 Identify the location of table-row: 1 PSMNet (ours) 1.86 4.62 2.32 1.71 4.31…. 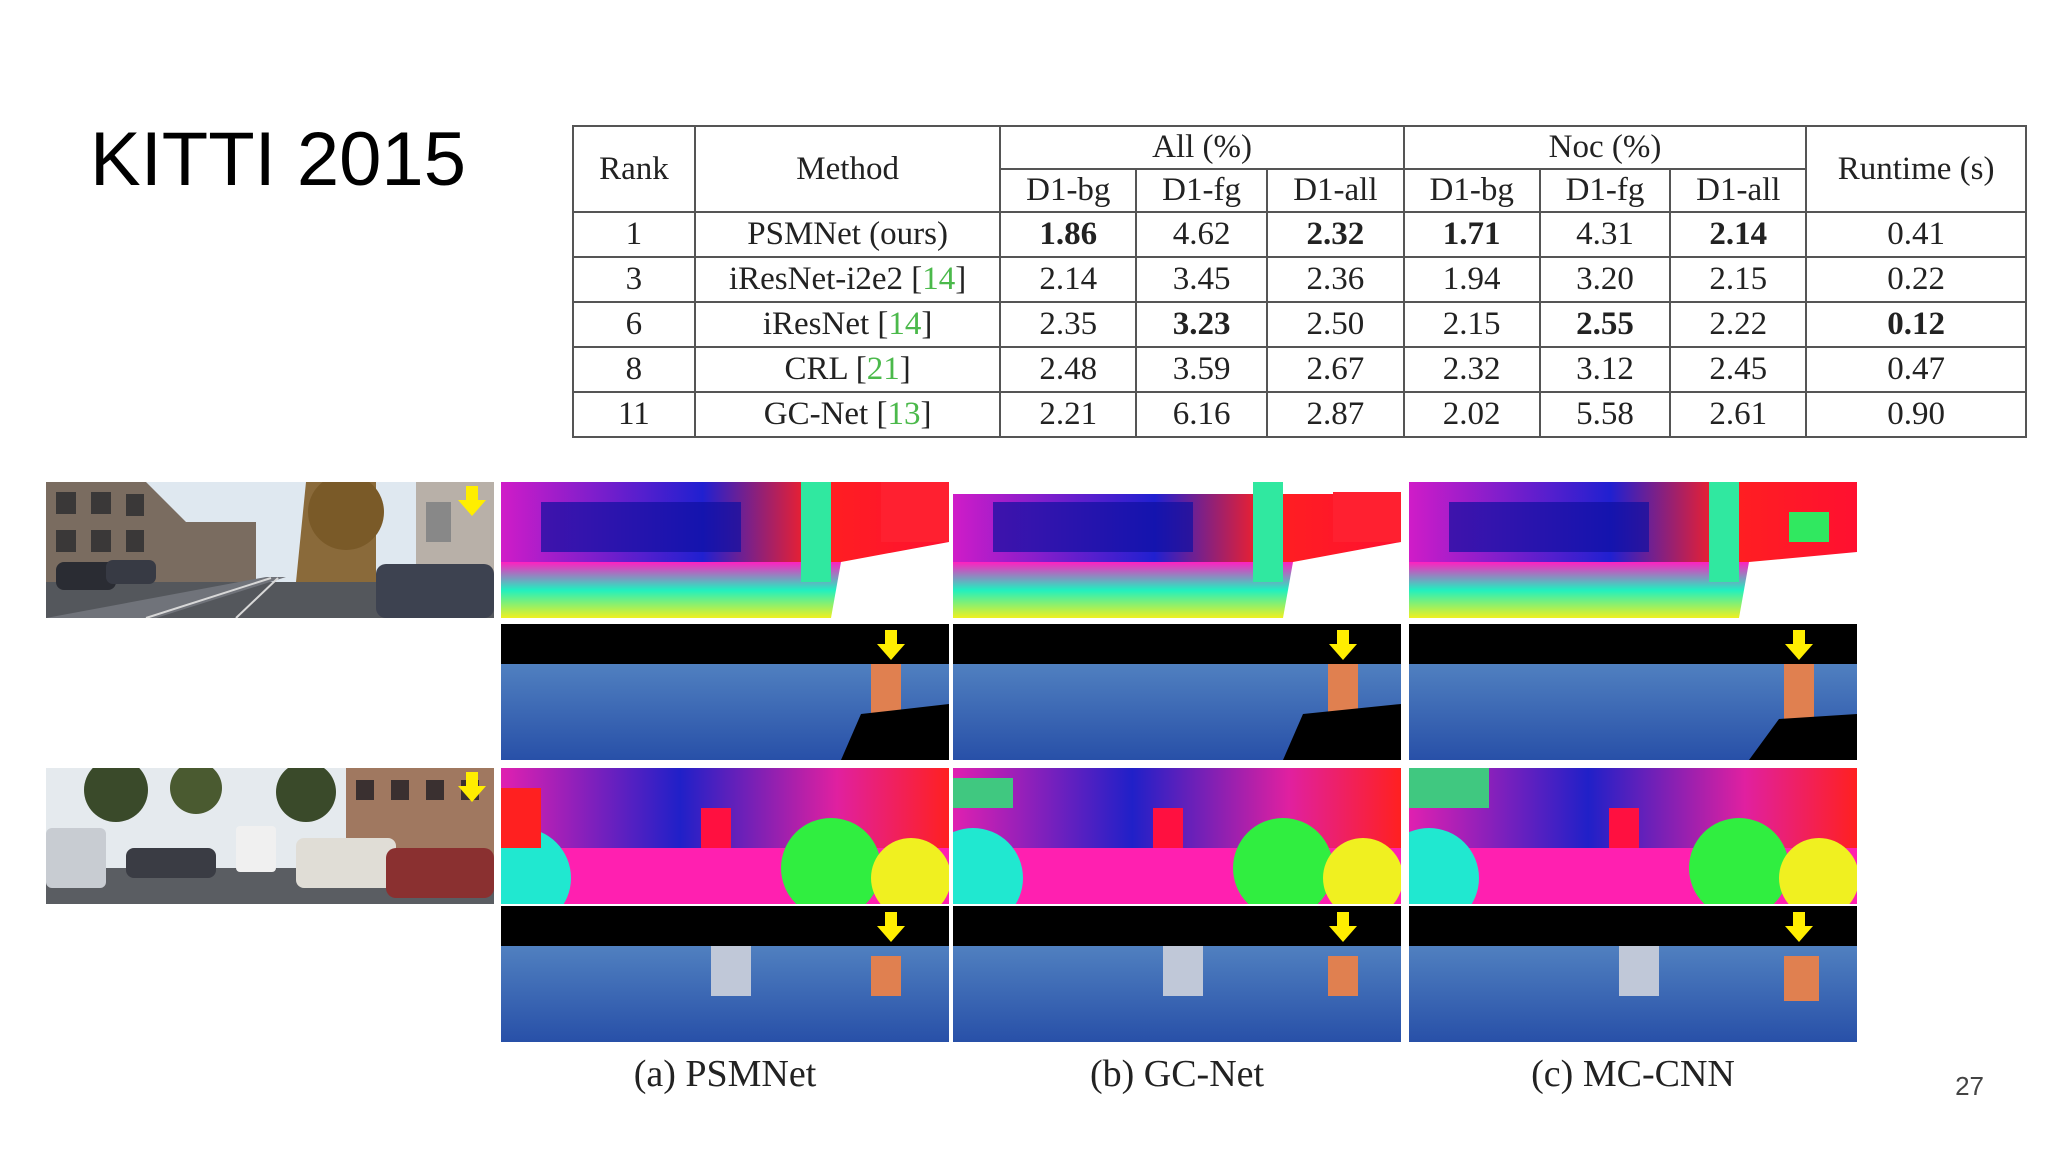
(1299, 234).